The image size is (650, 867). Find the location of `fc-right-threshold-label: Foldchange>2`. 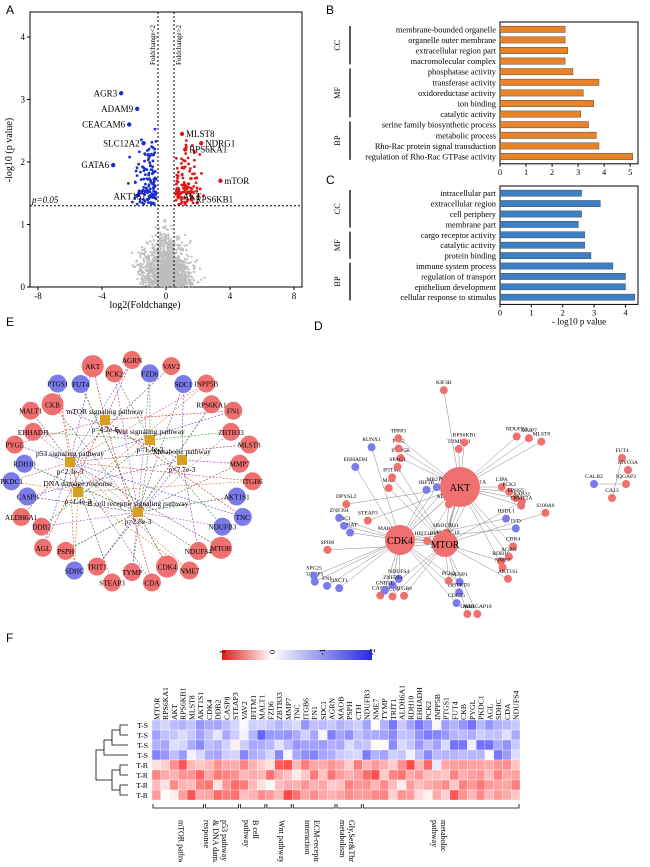

fc-right-threshold-label: Foldchange>2 is located at coordinates (179, 44).